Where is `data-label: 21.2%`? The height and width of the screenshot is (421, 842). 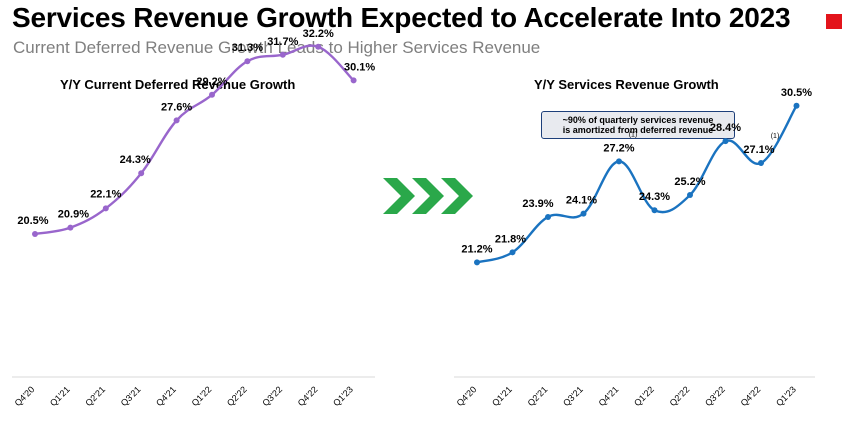
data-label: 21.2% is located at coordinates (476, 249).